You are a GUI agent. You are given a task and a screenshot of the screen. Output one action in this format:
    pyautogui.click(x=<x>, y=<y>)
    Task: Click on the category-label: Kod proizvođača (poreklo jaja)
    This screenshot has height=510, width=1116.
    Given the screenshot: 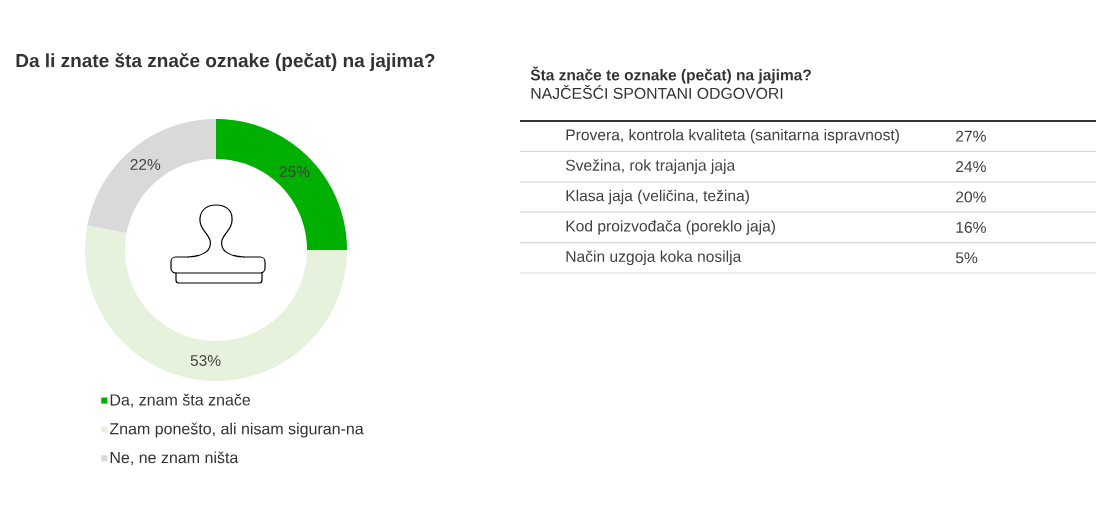 What is the action you would take?
    pyautogui.click(x=670, y=227)
    